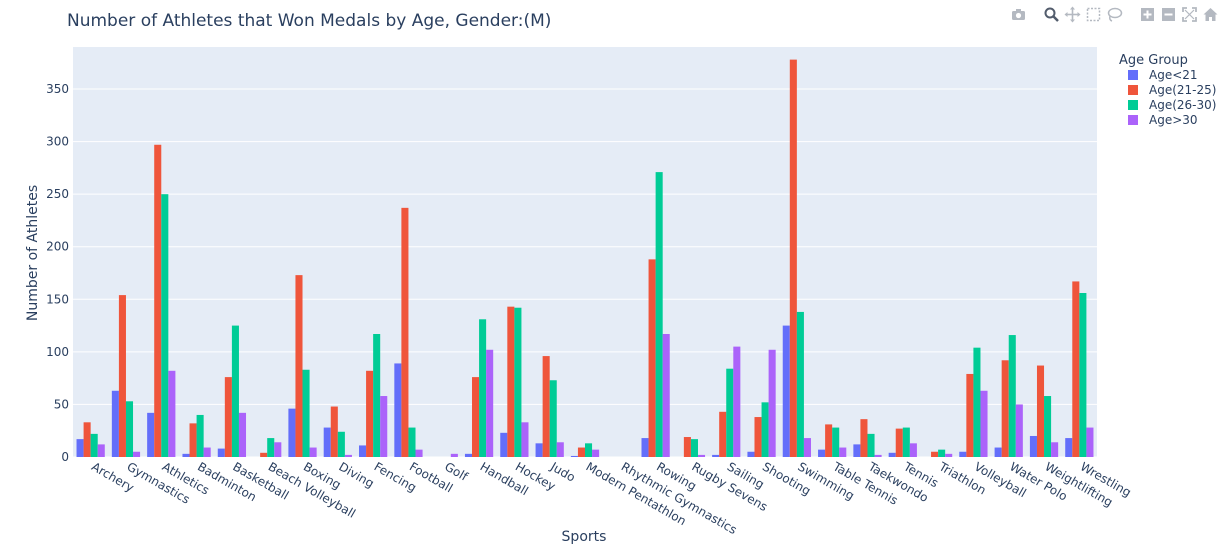 Image resolution: width=1224 pixels, height=550 pixels. I want to click on zoom-out-icon, so click(1168, 14).